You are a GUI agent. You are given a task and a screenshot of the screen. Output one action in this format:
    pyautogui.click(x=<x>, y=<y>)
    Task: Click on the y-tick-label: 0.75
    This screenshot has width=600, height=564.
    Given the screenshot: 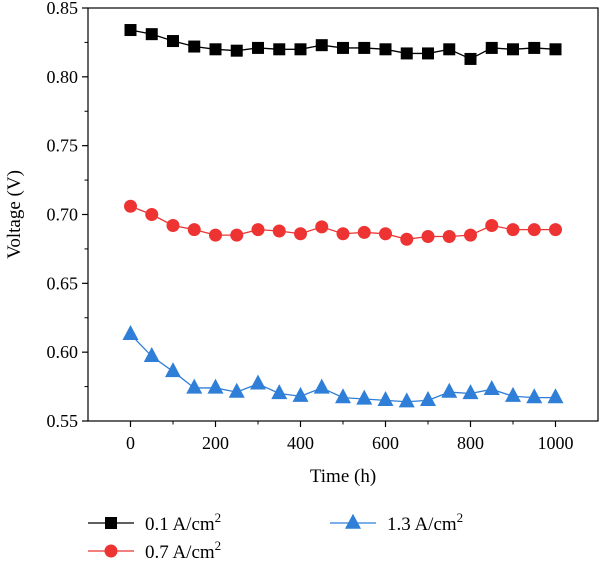 What is the action you would take?
    pyautogui.click(x=63, y=146)
    